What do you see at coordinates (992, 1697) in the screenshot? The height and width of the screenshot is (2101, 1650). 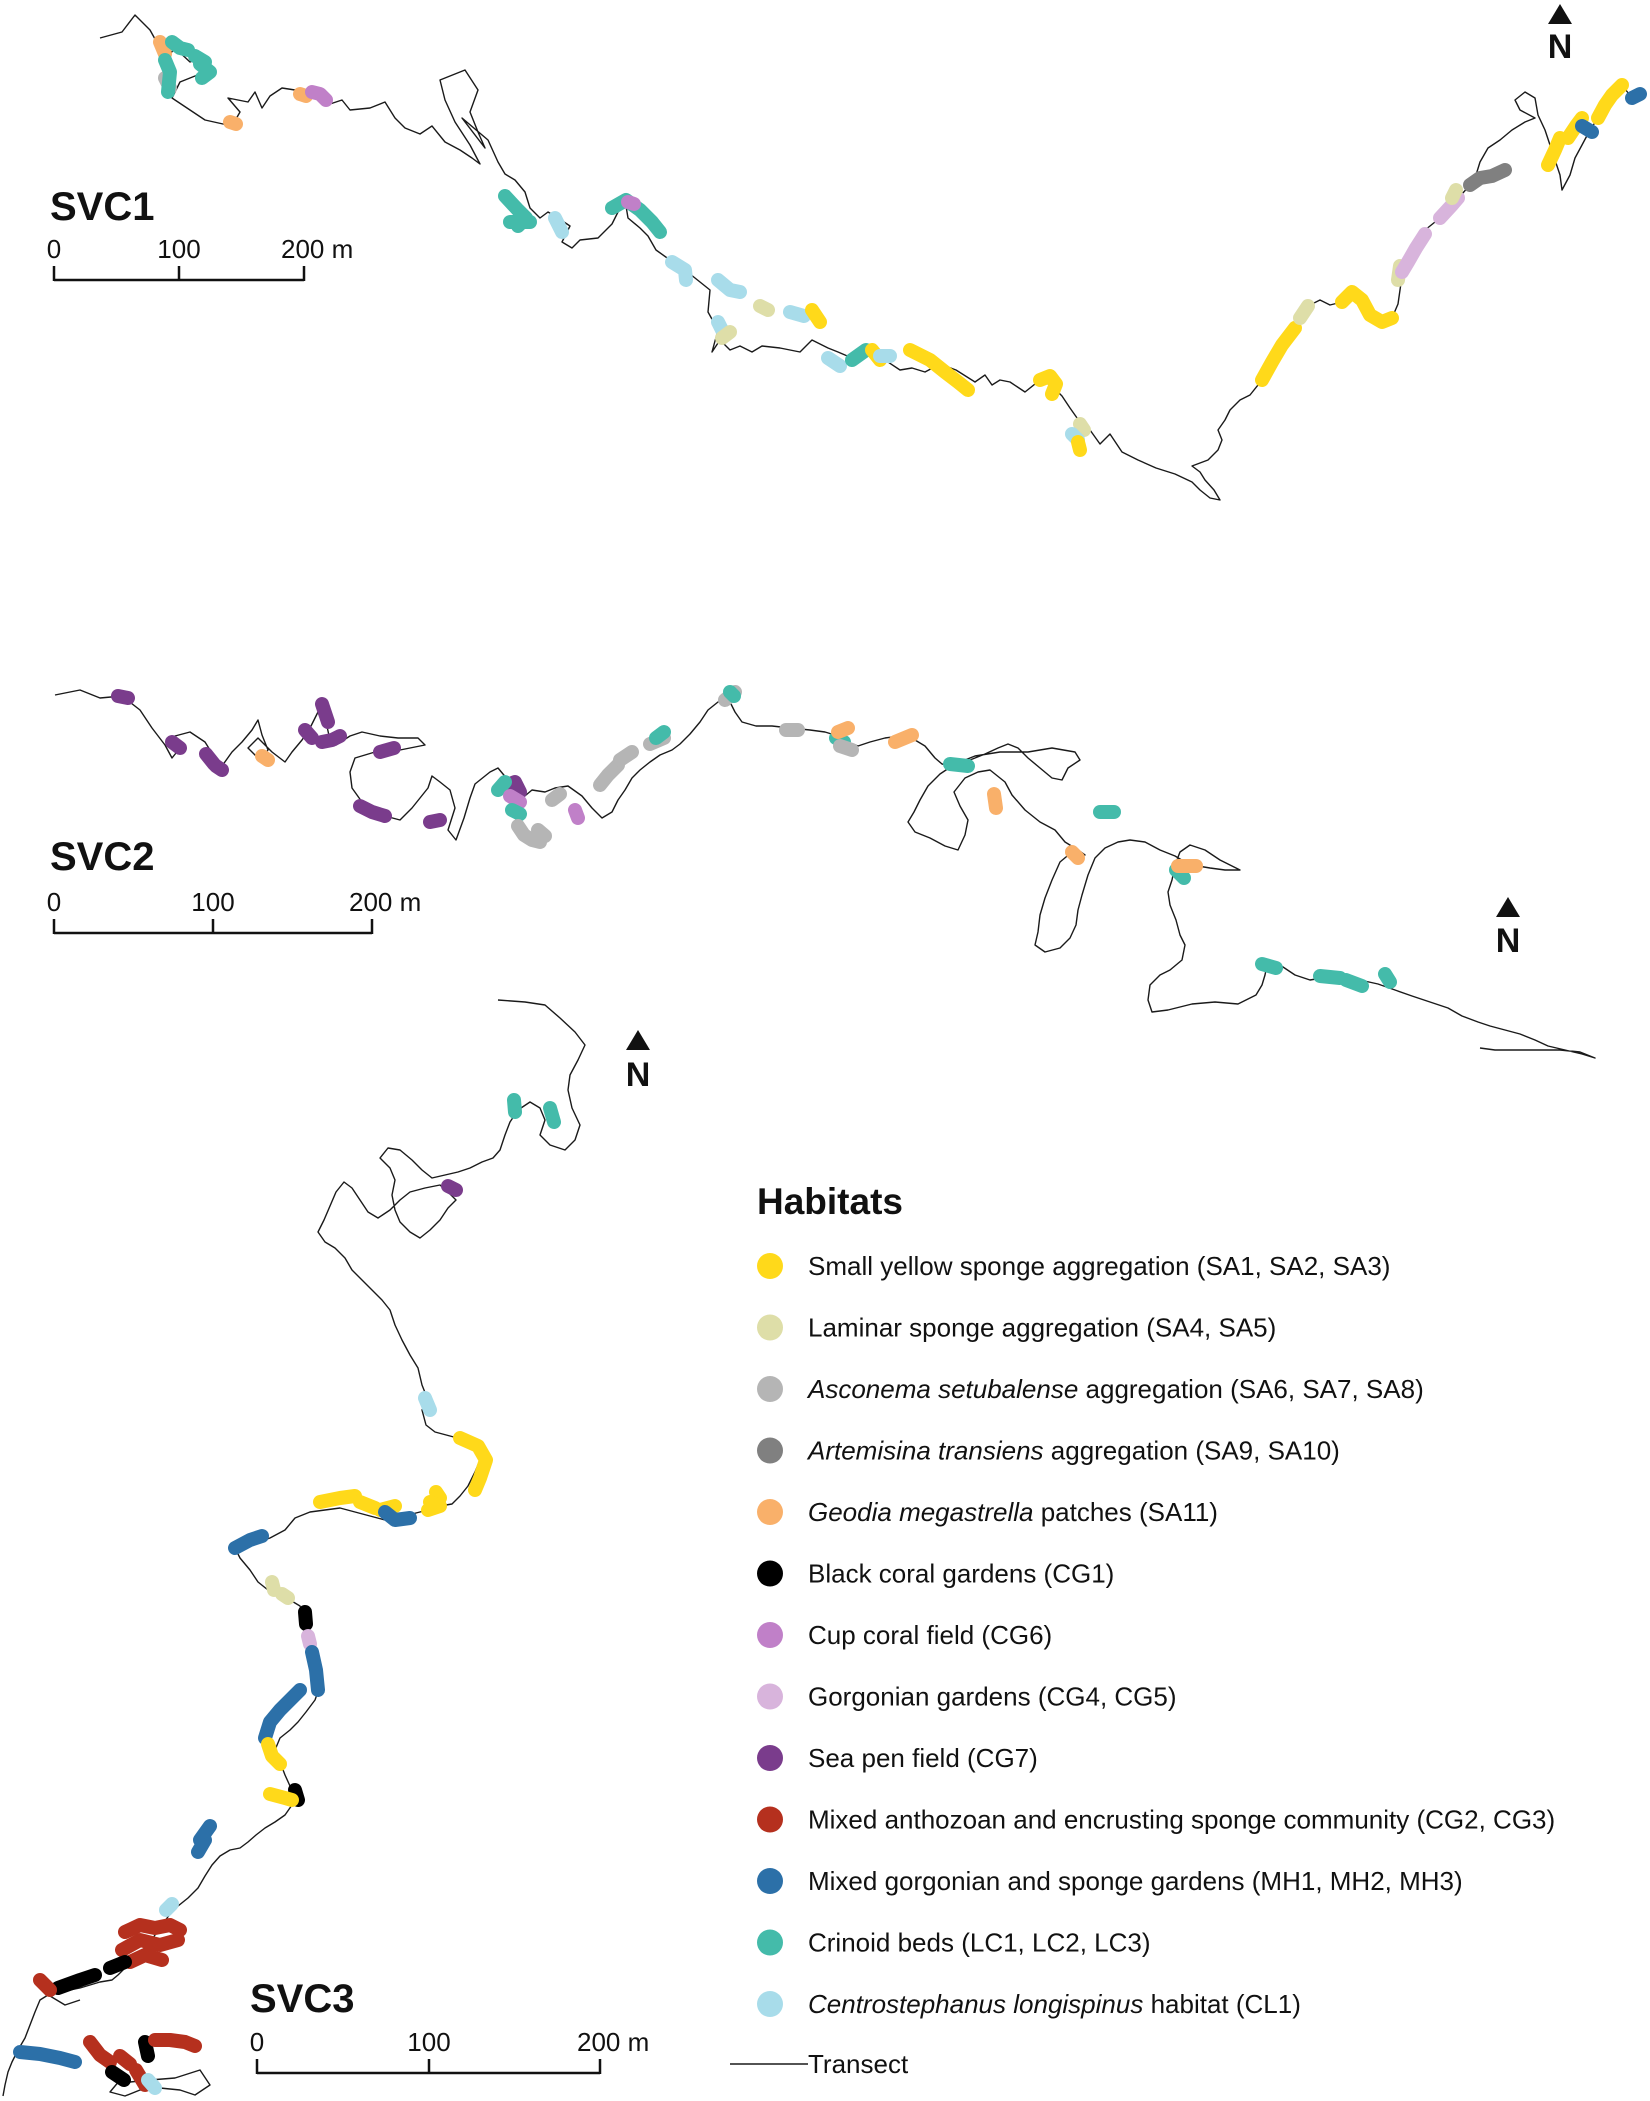 I see `legend-label: Gorgonian gardens (CG4, CG5)` at bounding box center [992, 1697].